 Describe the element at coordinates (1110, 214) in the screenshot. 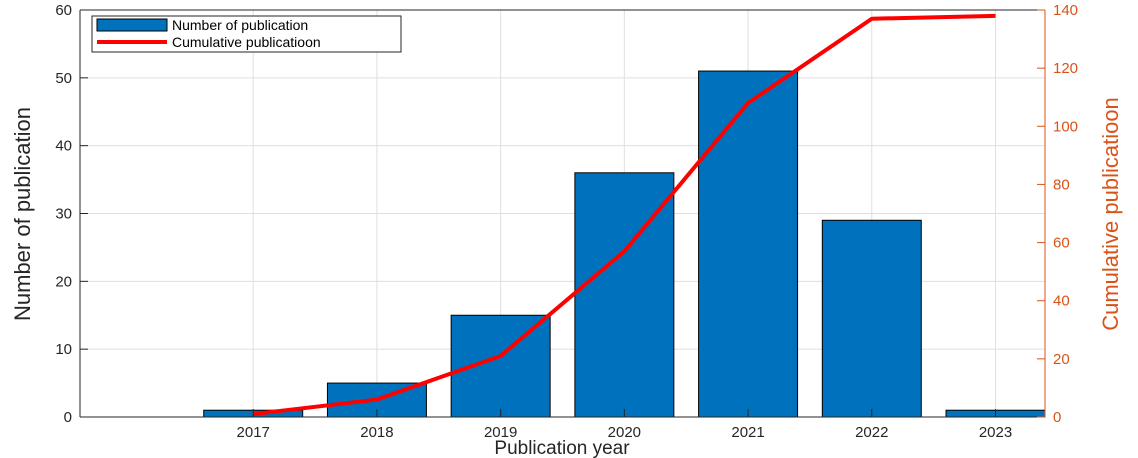

I see `y-axis-label-right: Cumulative publicatioon` at that location.